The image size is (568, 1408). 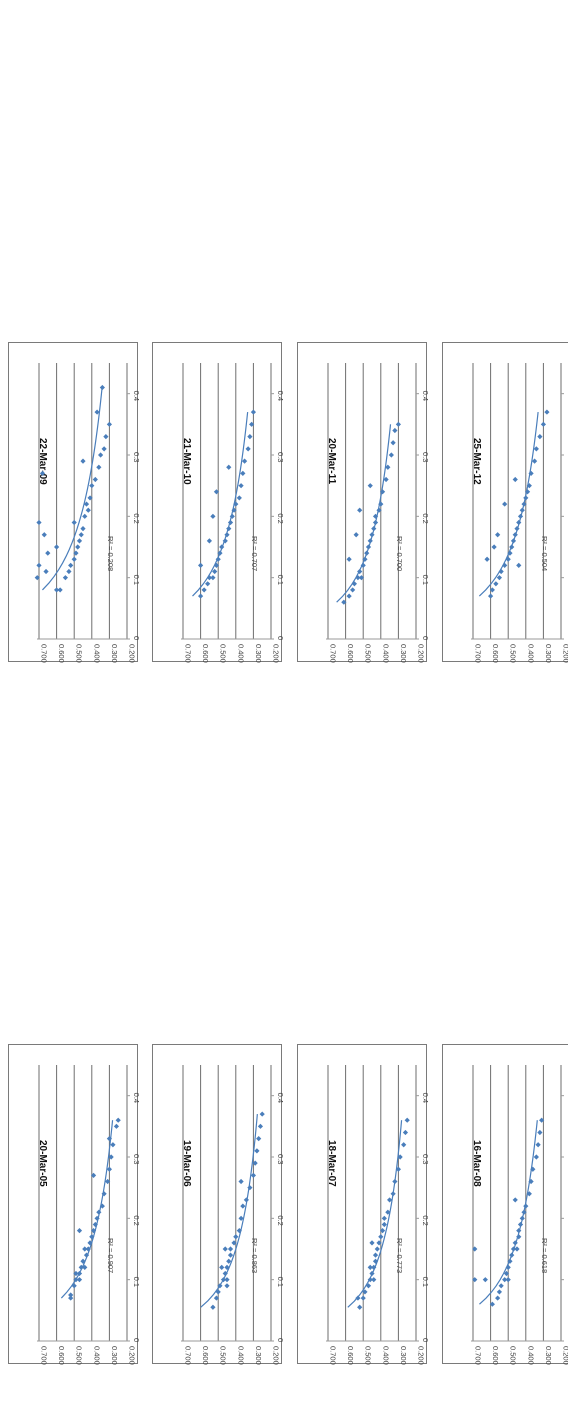 What do you see at coordinates (42, 1163) in the screenshot?
I see `chart-title: 20-Mar-05` at bounding box center [42, 1163].